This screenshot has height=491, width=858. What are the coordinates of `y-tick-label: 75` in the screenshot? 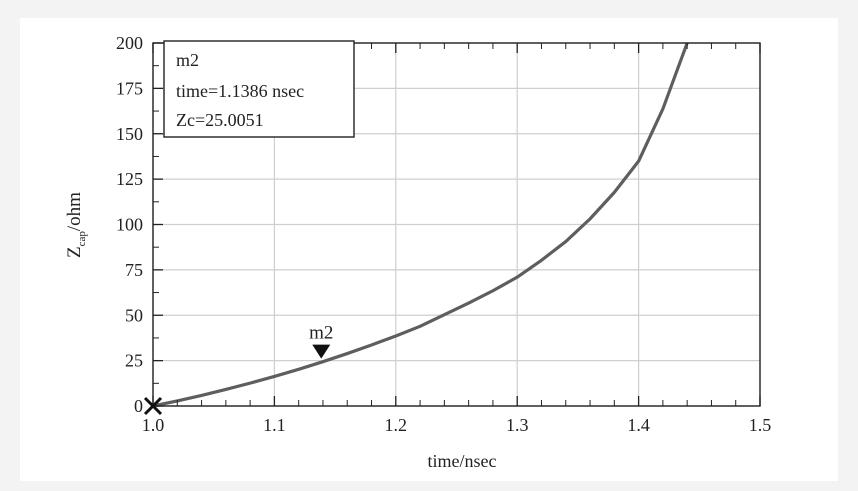 It's located at (134, 270).